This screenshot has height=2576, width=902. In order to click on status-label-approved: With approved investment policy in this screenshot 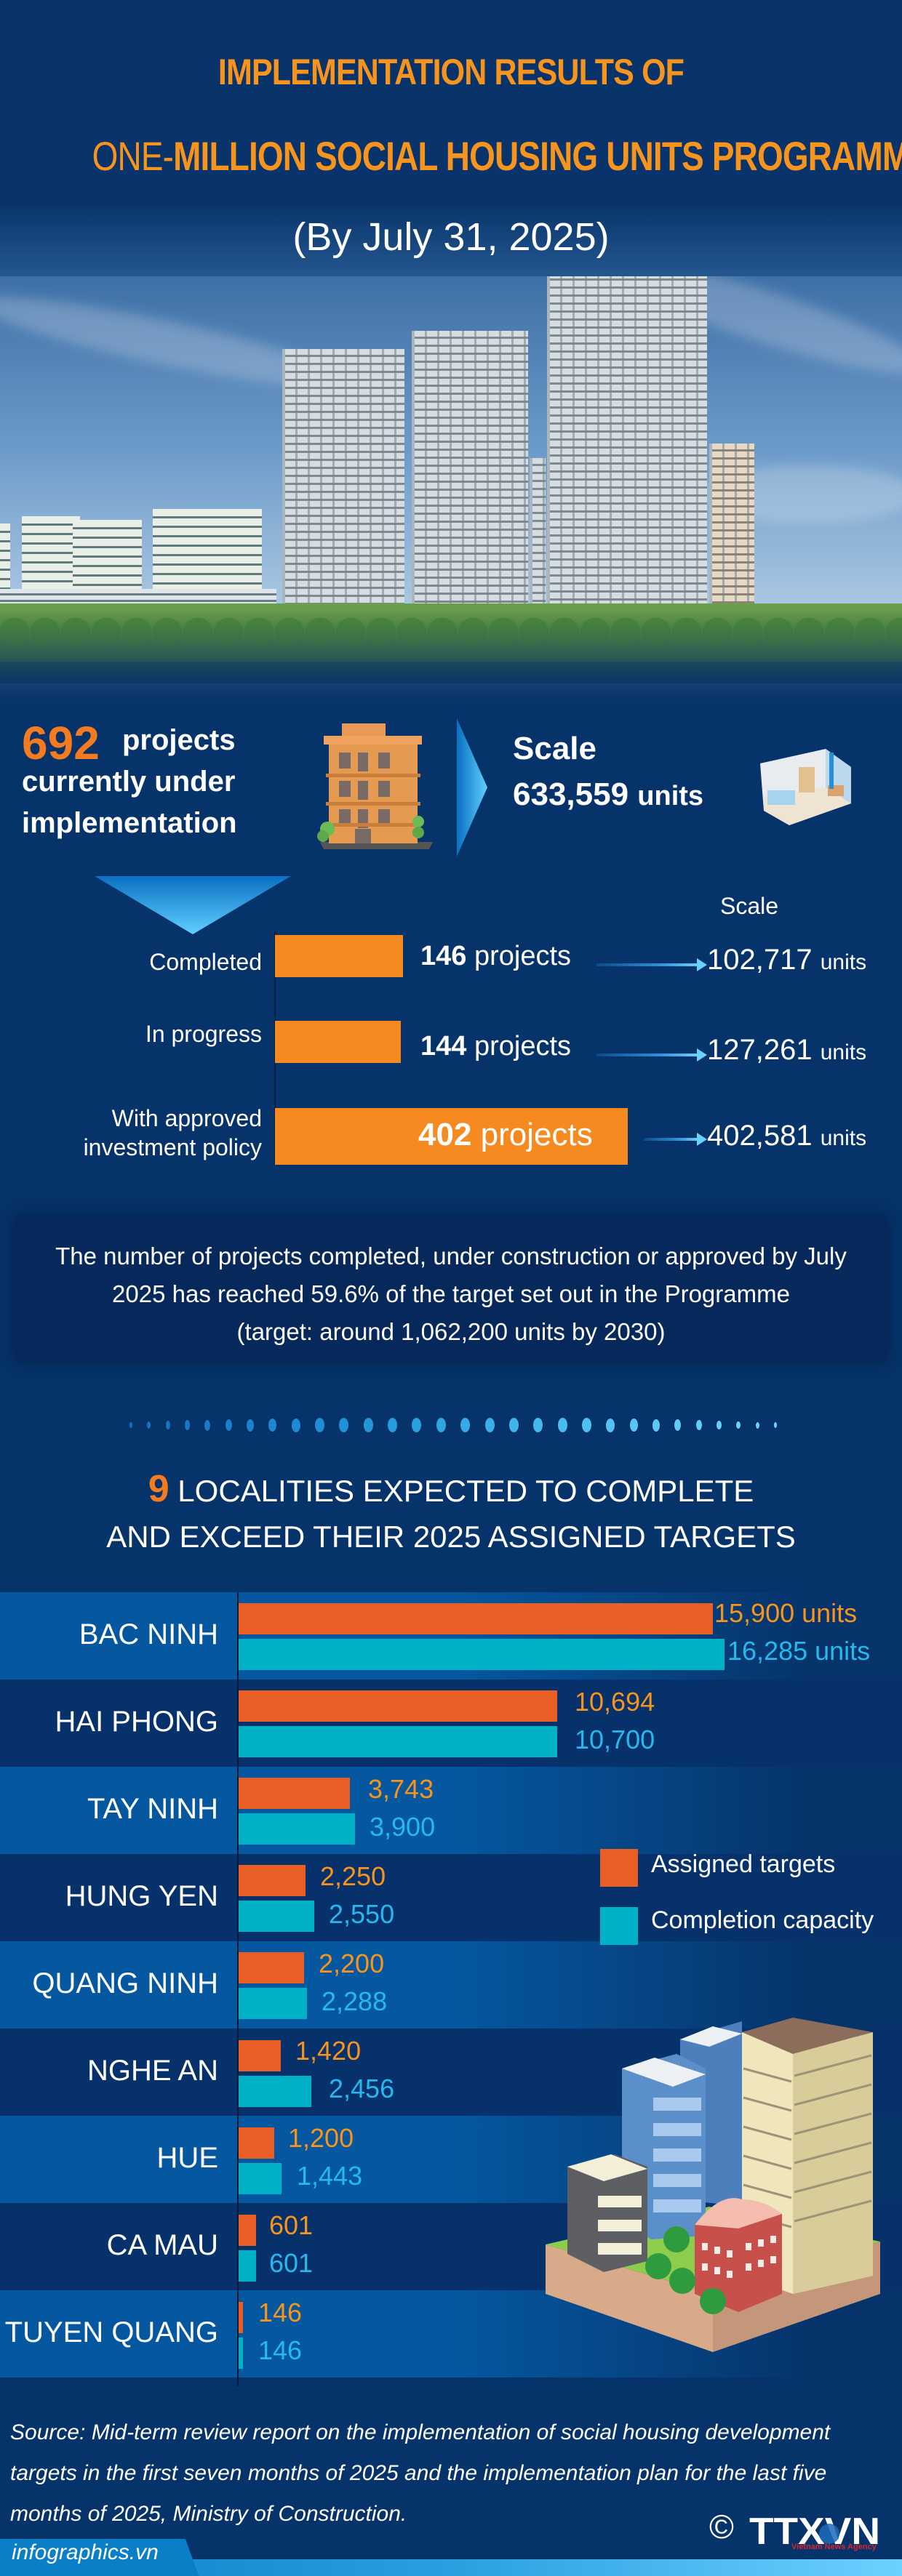, I will do `click(131, 1133)`.